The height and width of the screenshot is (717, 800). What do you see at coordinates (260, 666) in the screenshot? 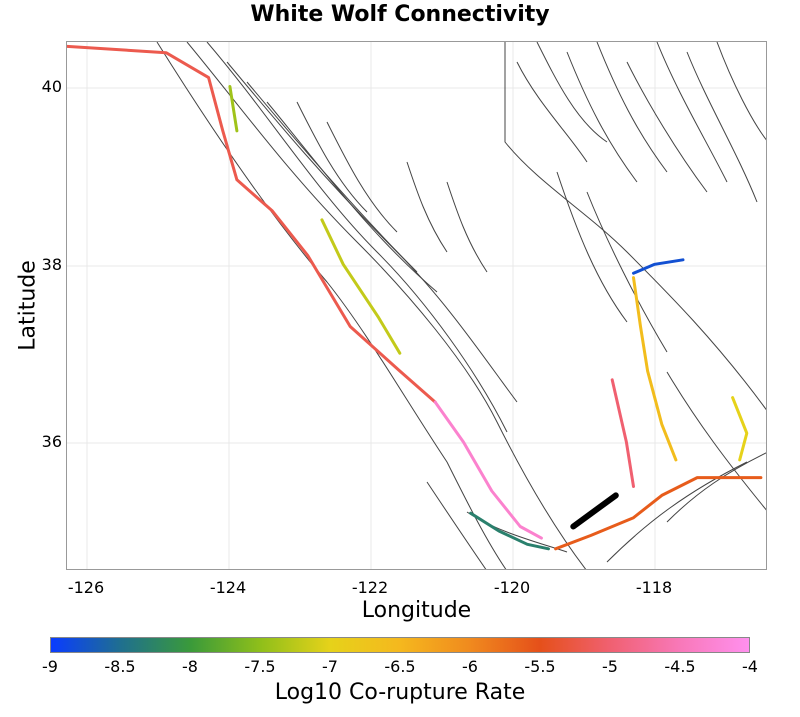
I see `colorbar-tick-label: -7.5` at bounding box center [260, 666].